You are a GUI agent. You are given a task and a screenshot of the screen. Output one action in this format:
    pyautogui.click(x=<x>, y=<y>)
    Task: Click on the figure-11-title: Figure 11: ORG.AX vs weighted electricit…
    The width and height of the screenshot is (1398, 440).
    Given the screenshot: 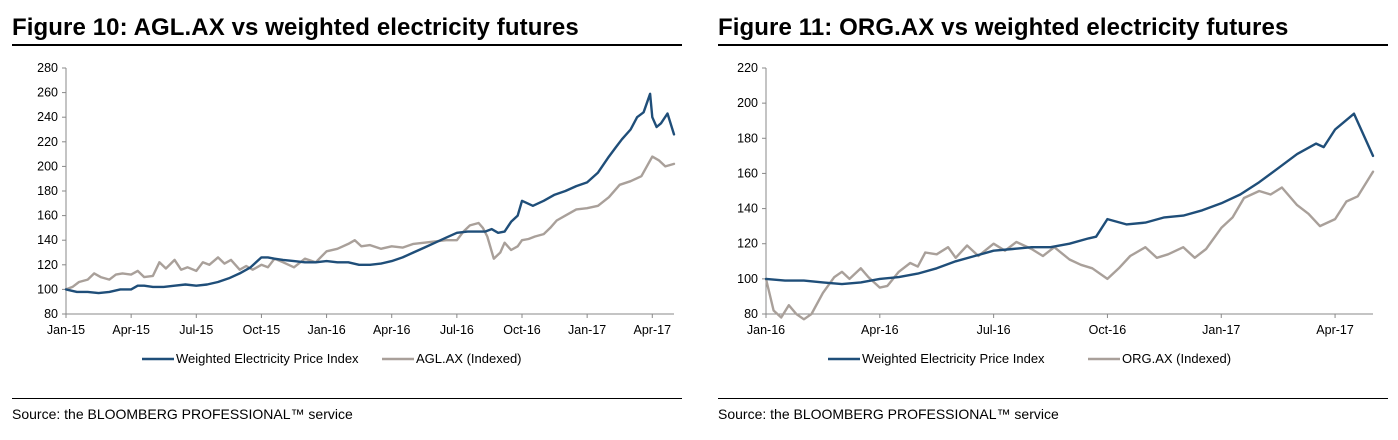 What is the action you would take?
    pyautogui.click(x=1003, y=27)
    